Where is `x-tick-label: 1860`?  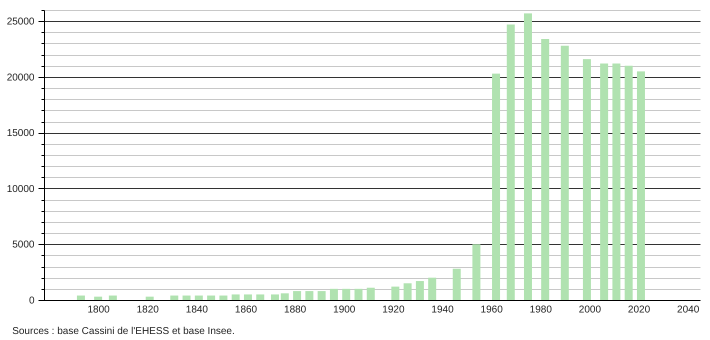 x-tick-label: 1860 is located at coordinates (246, 310).